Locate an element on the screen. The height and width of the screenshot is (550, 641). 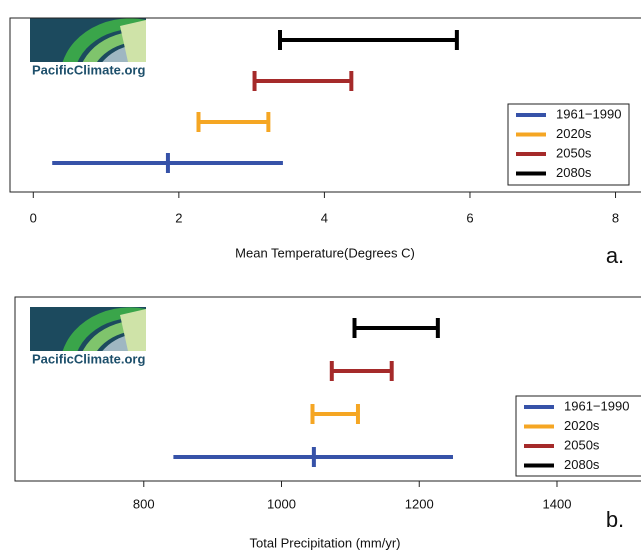
x-tick-label: 8 is located at coordinates (615, 217).